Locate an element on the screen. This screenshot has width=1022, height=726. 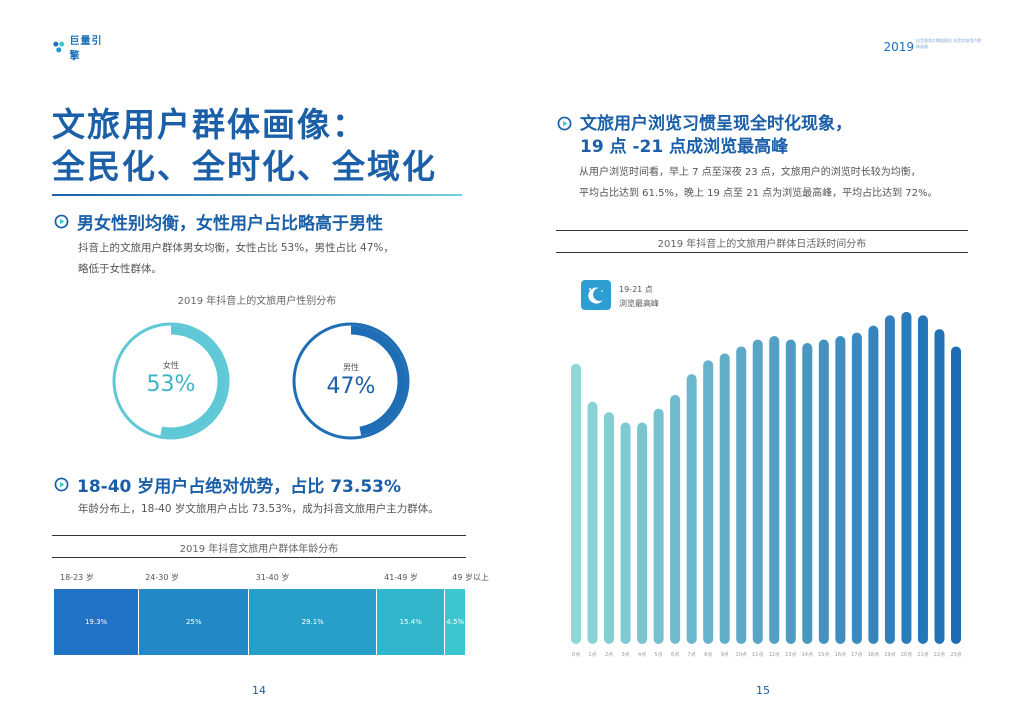
age-group-label: 24-30 岁 is located at coordinates (162, 577).